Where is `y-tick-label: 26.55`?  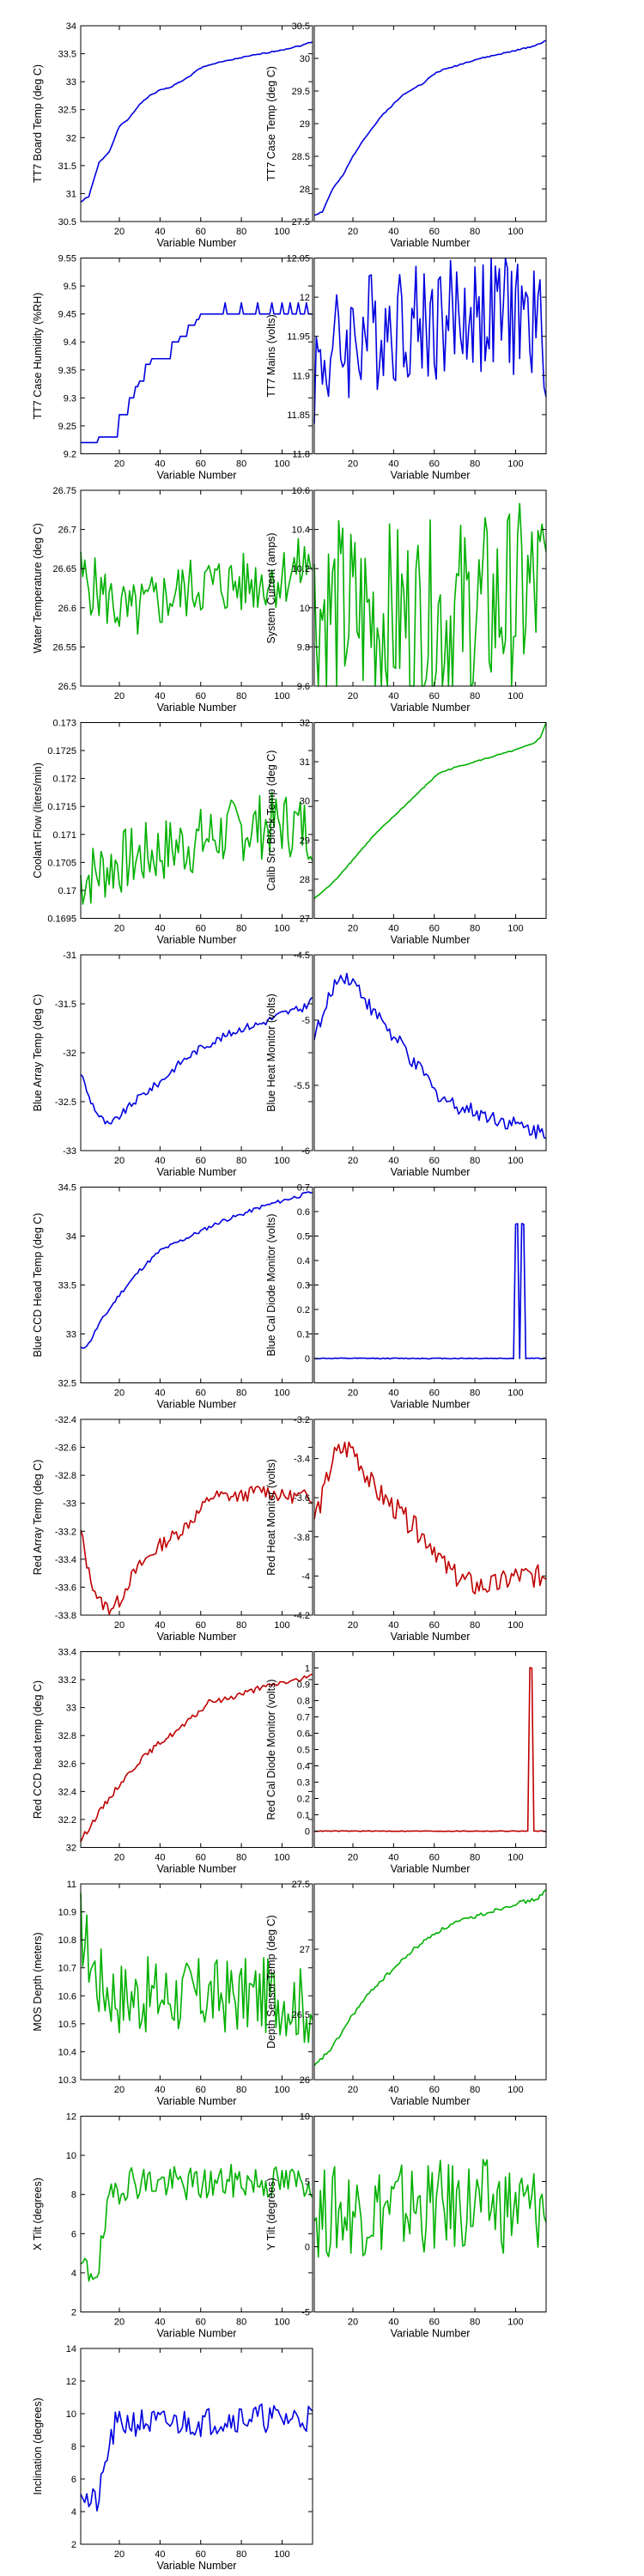 y-tick-label: 26.55 is located at coordinates (64, 647).